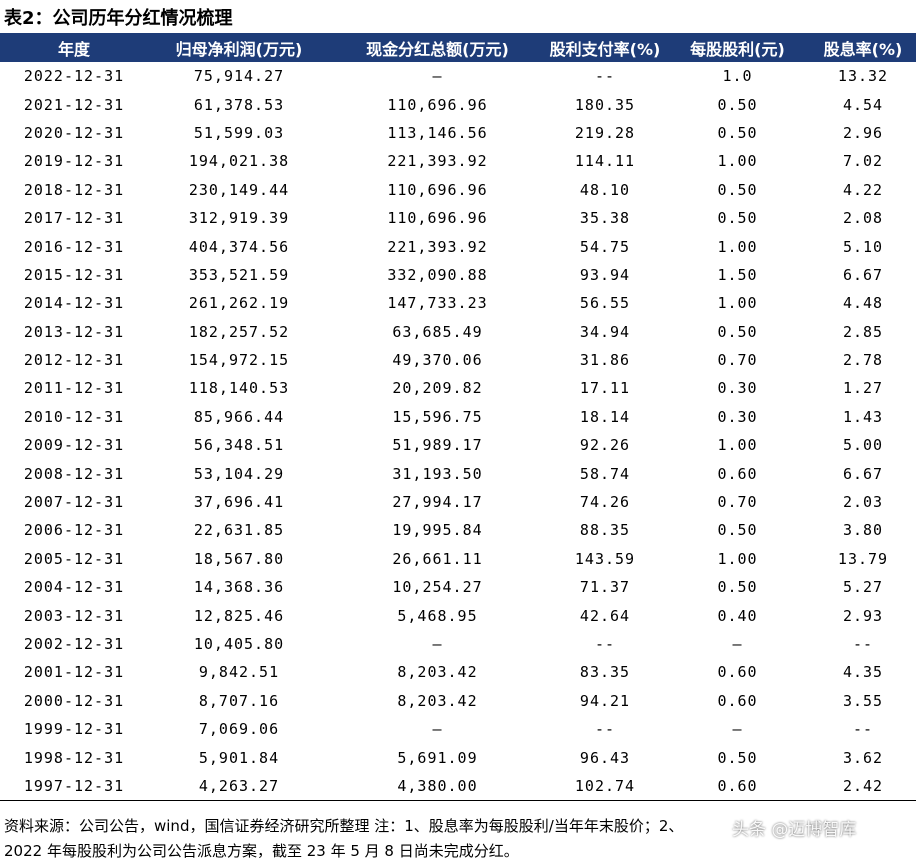  Describe the element at coordinates (239, 530) in the screenshot. I see `table-cell: 22,631.85` at that location.